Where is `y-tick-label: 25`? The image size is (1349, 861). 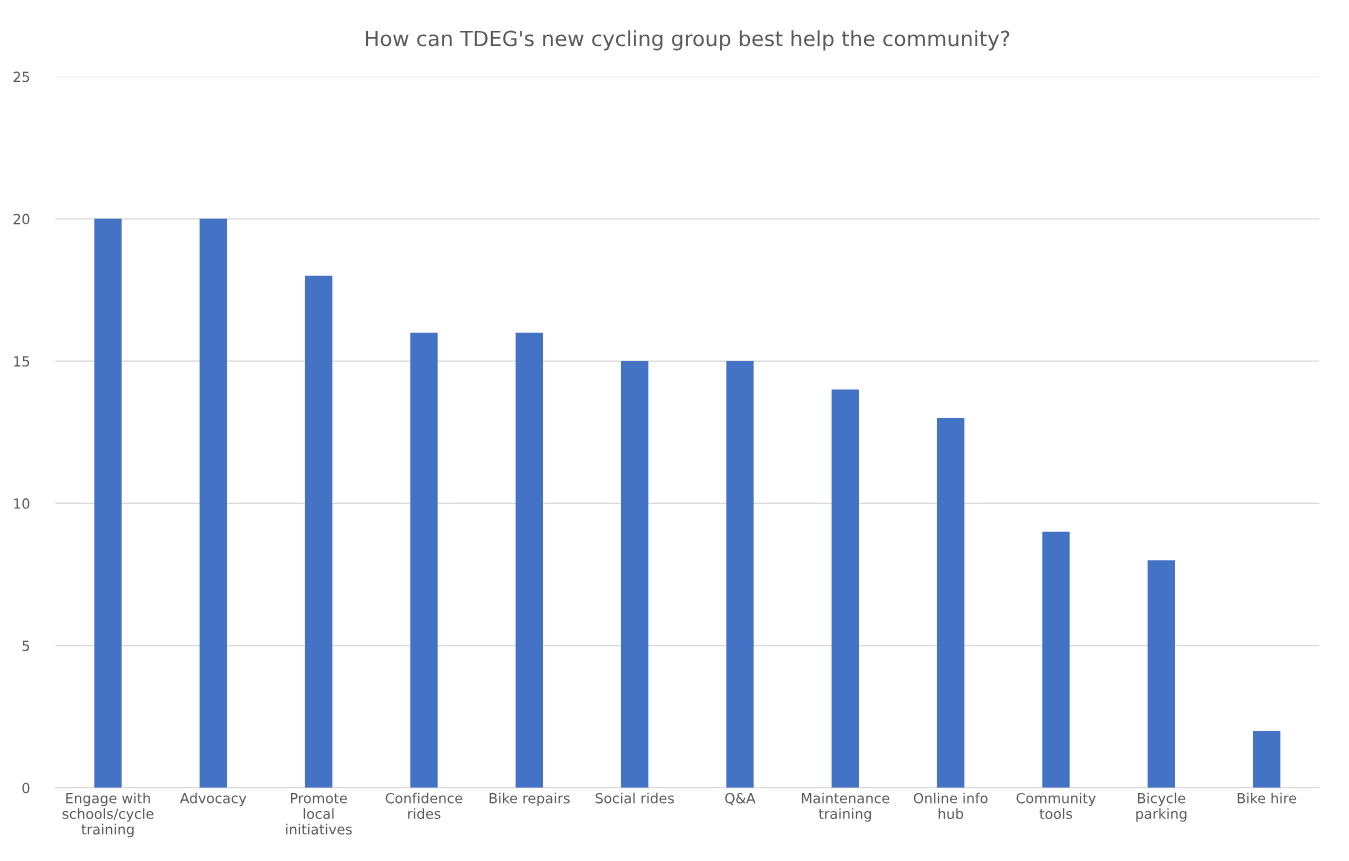 y-tick-label: 25 is located at coordinates (21, 77).